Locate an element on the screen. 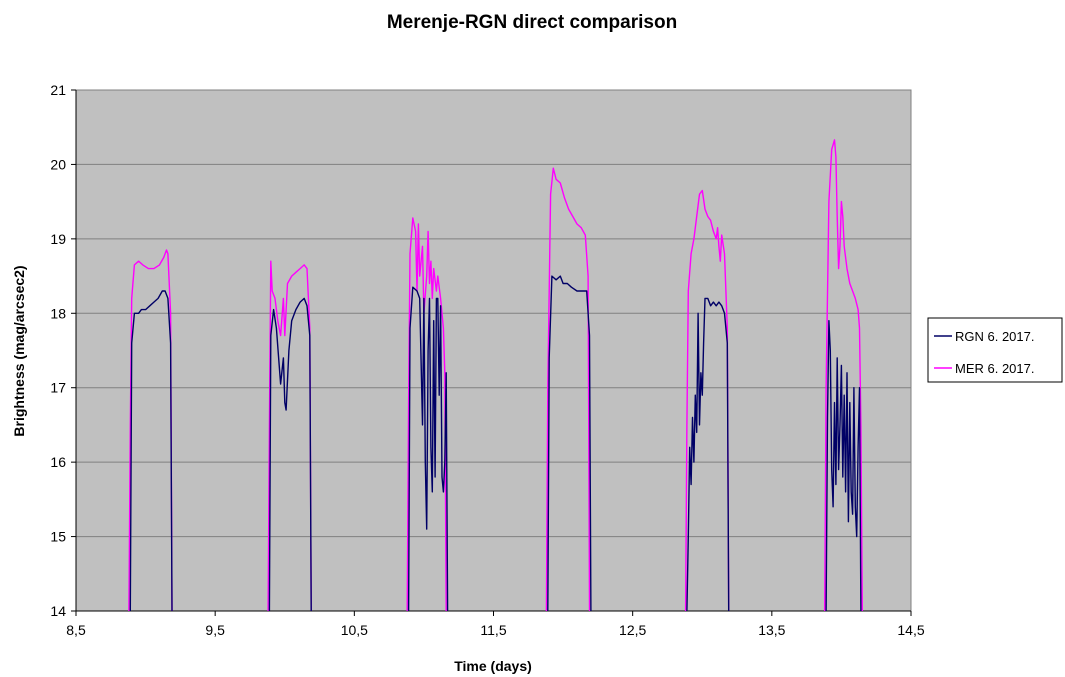 The height and width of the screenshot is (677, 1065). y-axis-ticks: 14 15 16 17 18 19 20 21 is located at coordinates (63, 350).